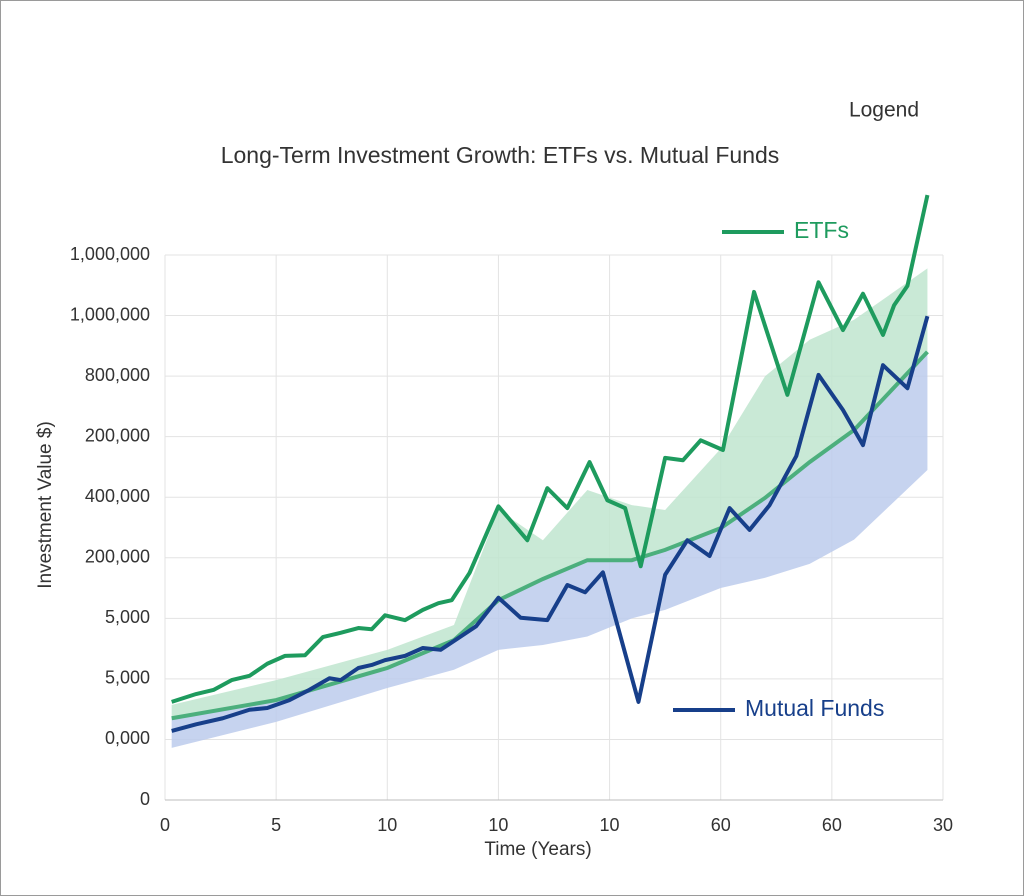  Describe the element at coordinates (537, 849) in the screenshot. I see `x-axis-label: Time (Years)` at that location.